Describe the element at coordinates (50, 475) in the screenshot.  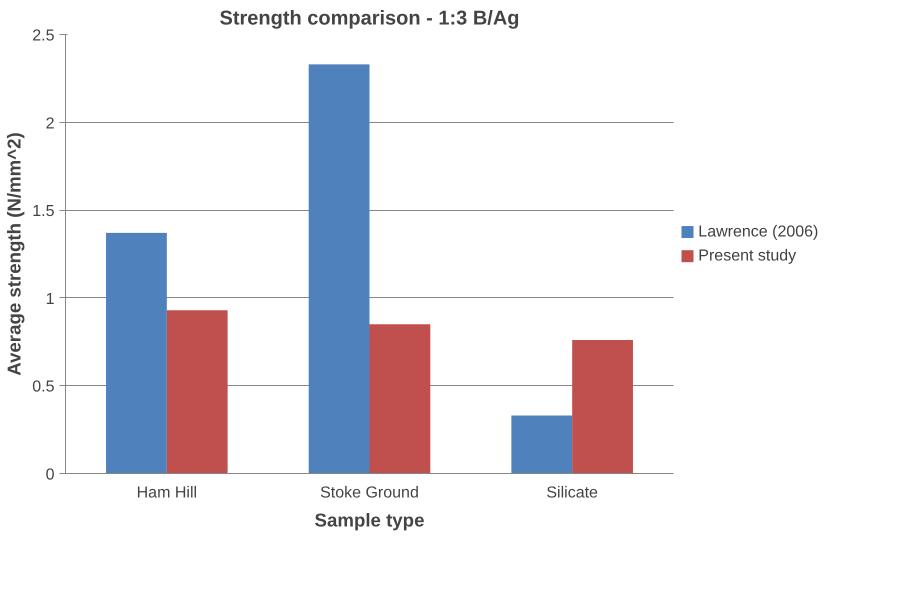
I see `y-tick-label: 0` at that location.